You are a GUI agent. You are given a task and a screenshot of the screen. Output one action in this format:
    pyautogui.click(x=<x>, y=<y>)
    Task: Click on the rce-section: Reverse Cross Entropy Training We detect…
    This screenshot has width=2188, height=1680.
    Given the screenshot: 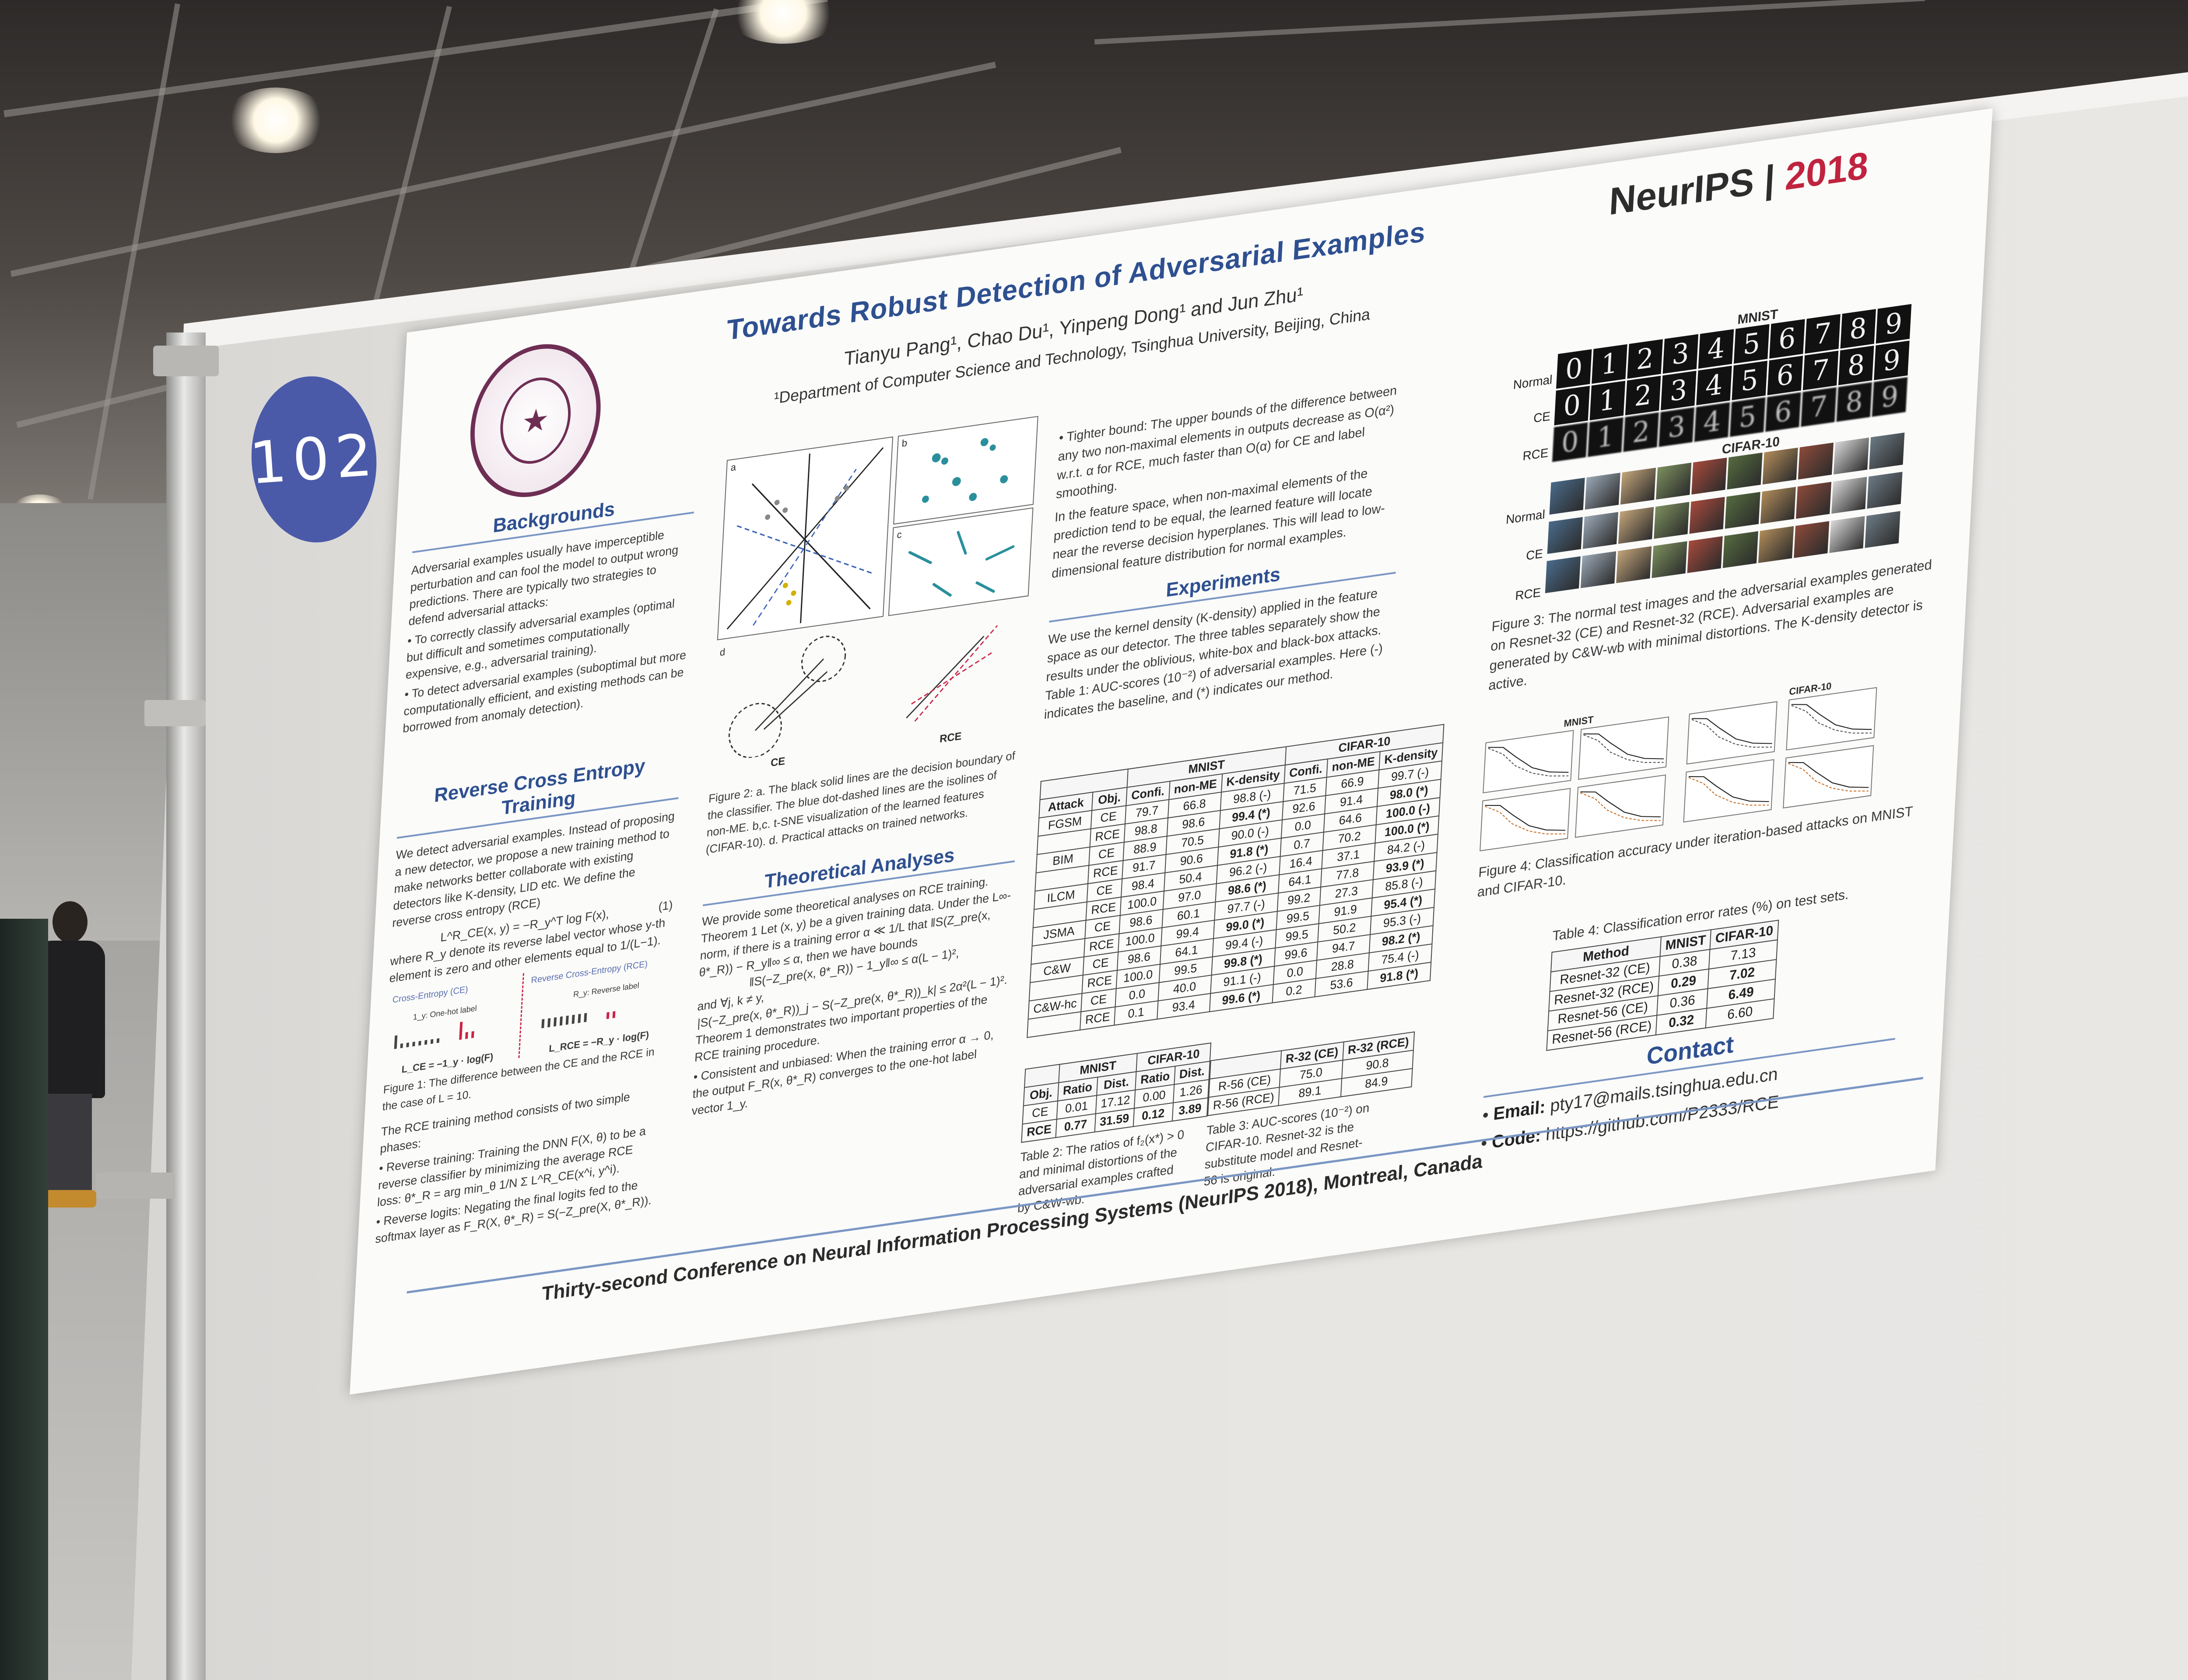 What is the action you would take?
    pyautogui.click(x=528, y=999)
    